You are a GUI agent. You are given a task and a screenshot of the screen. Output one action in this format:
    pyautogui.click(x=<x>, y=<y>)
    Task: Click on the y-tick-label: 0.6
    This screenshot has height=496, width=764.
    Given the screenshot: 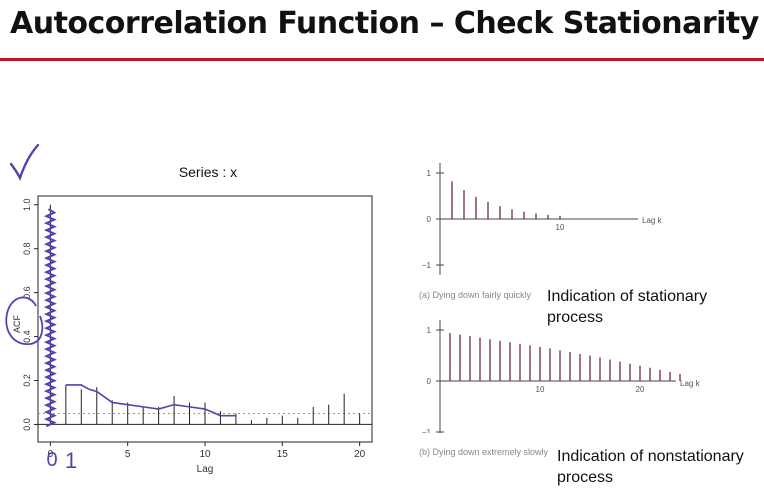 What is the action you would take?
    pyautogui.click(x=27, y=292)
    